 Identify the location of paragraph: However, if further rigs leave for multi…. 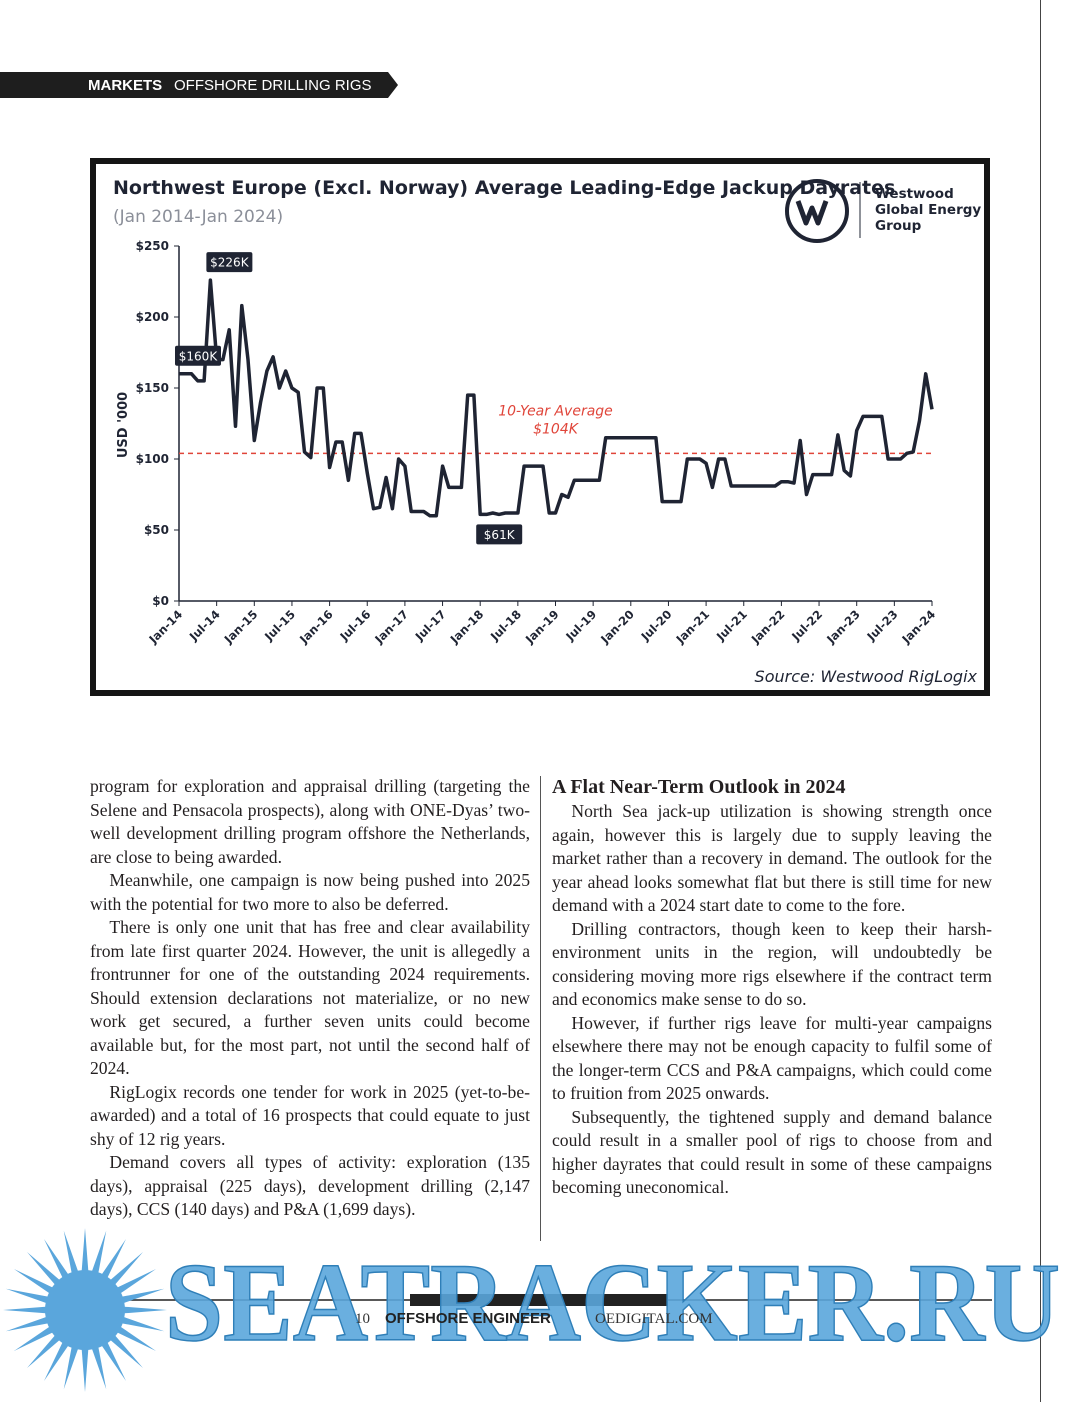
(772, 1058).